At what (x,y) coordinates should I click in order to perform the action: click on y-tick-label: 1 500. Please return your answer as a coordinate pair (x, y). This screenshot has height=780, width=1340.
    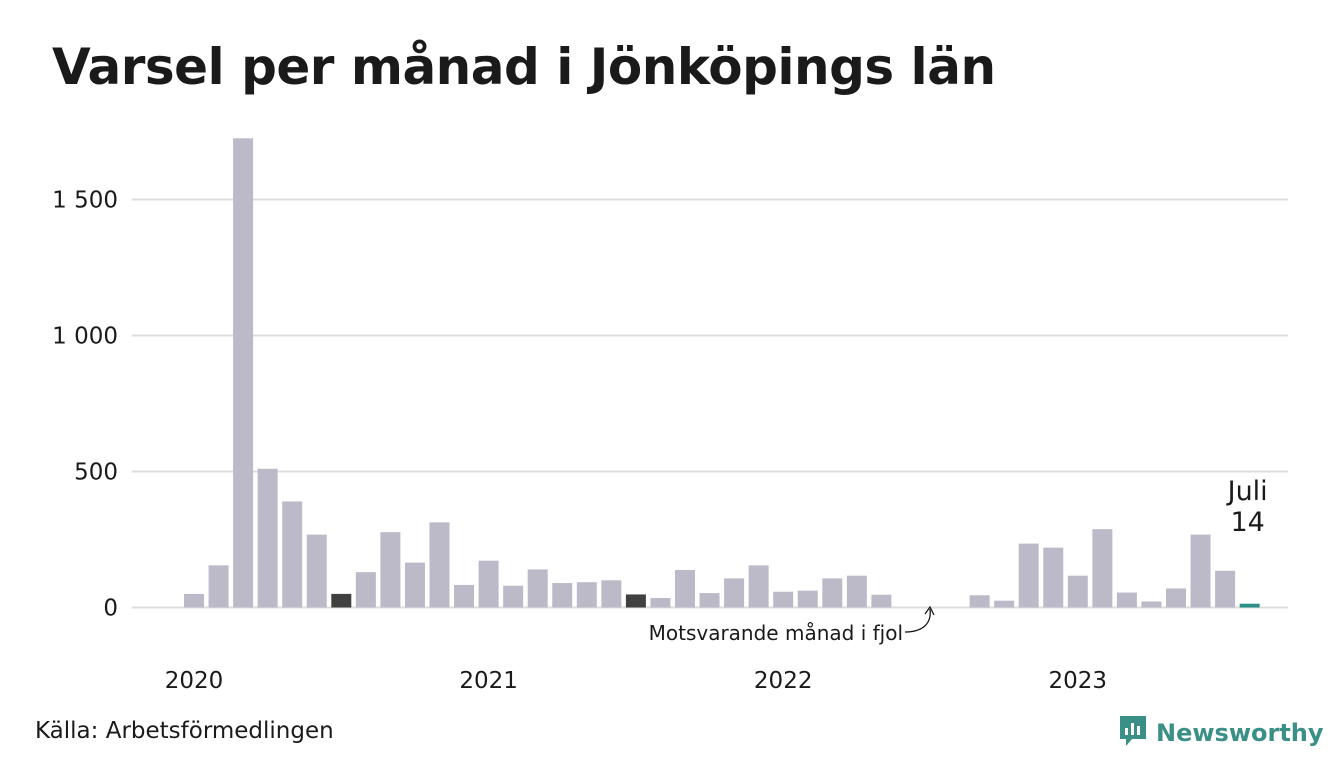
    Looking at the image, I should click on (85, 201).